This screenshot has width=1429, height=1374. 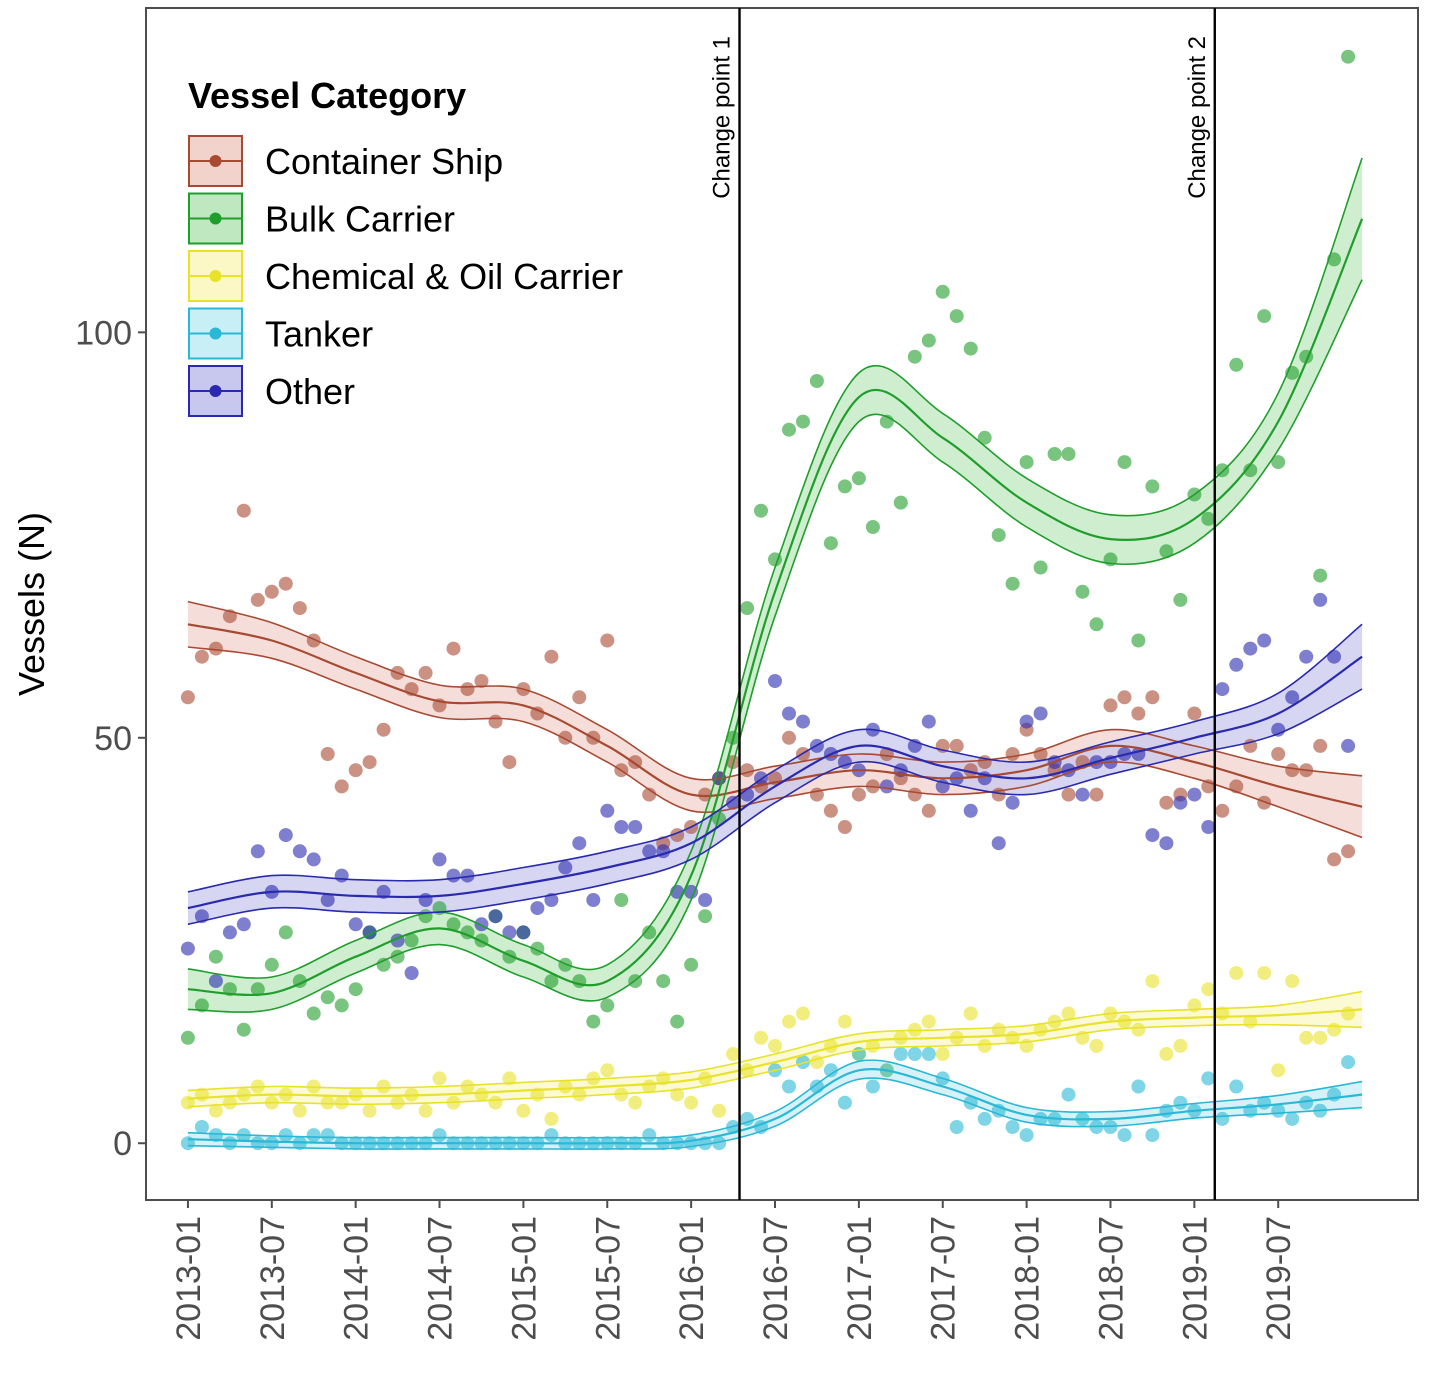 I want to click on x-tick-label: 2015-07, so click(x=608, y=1278).